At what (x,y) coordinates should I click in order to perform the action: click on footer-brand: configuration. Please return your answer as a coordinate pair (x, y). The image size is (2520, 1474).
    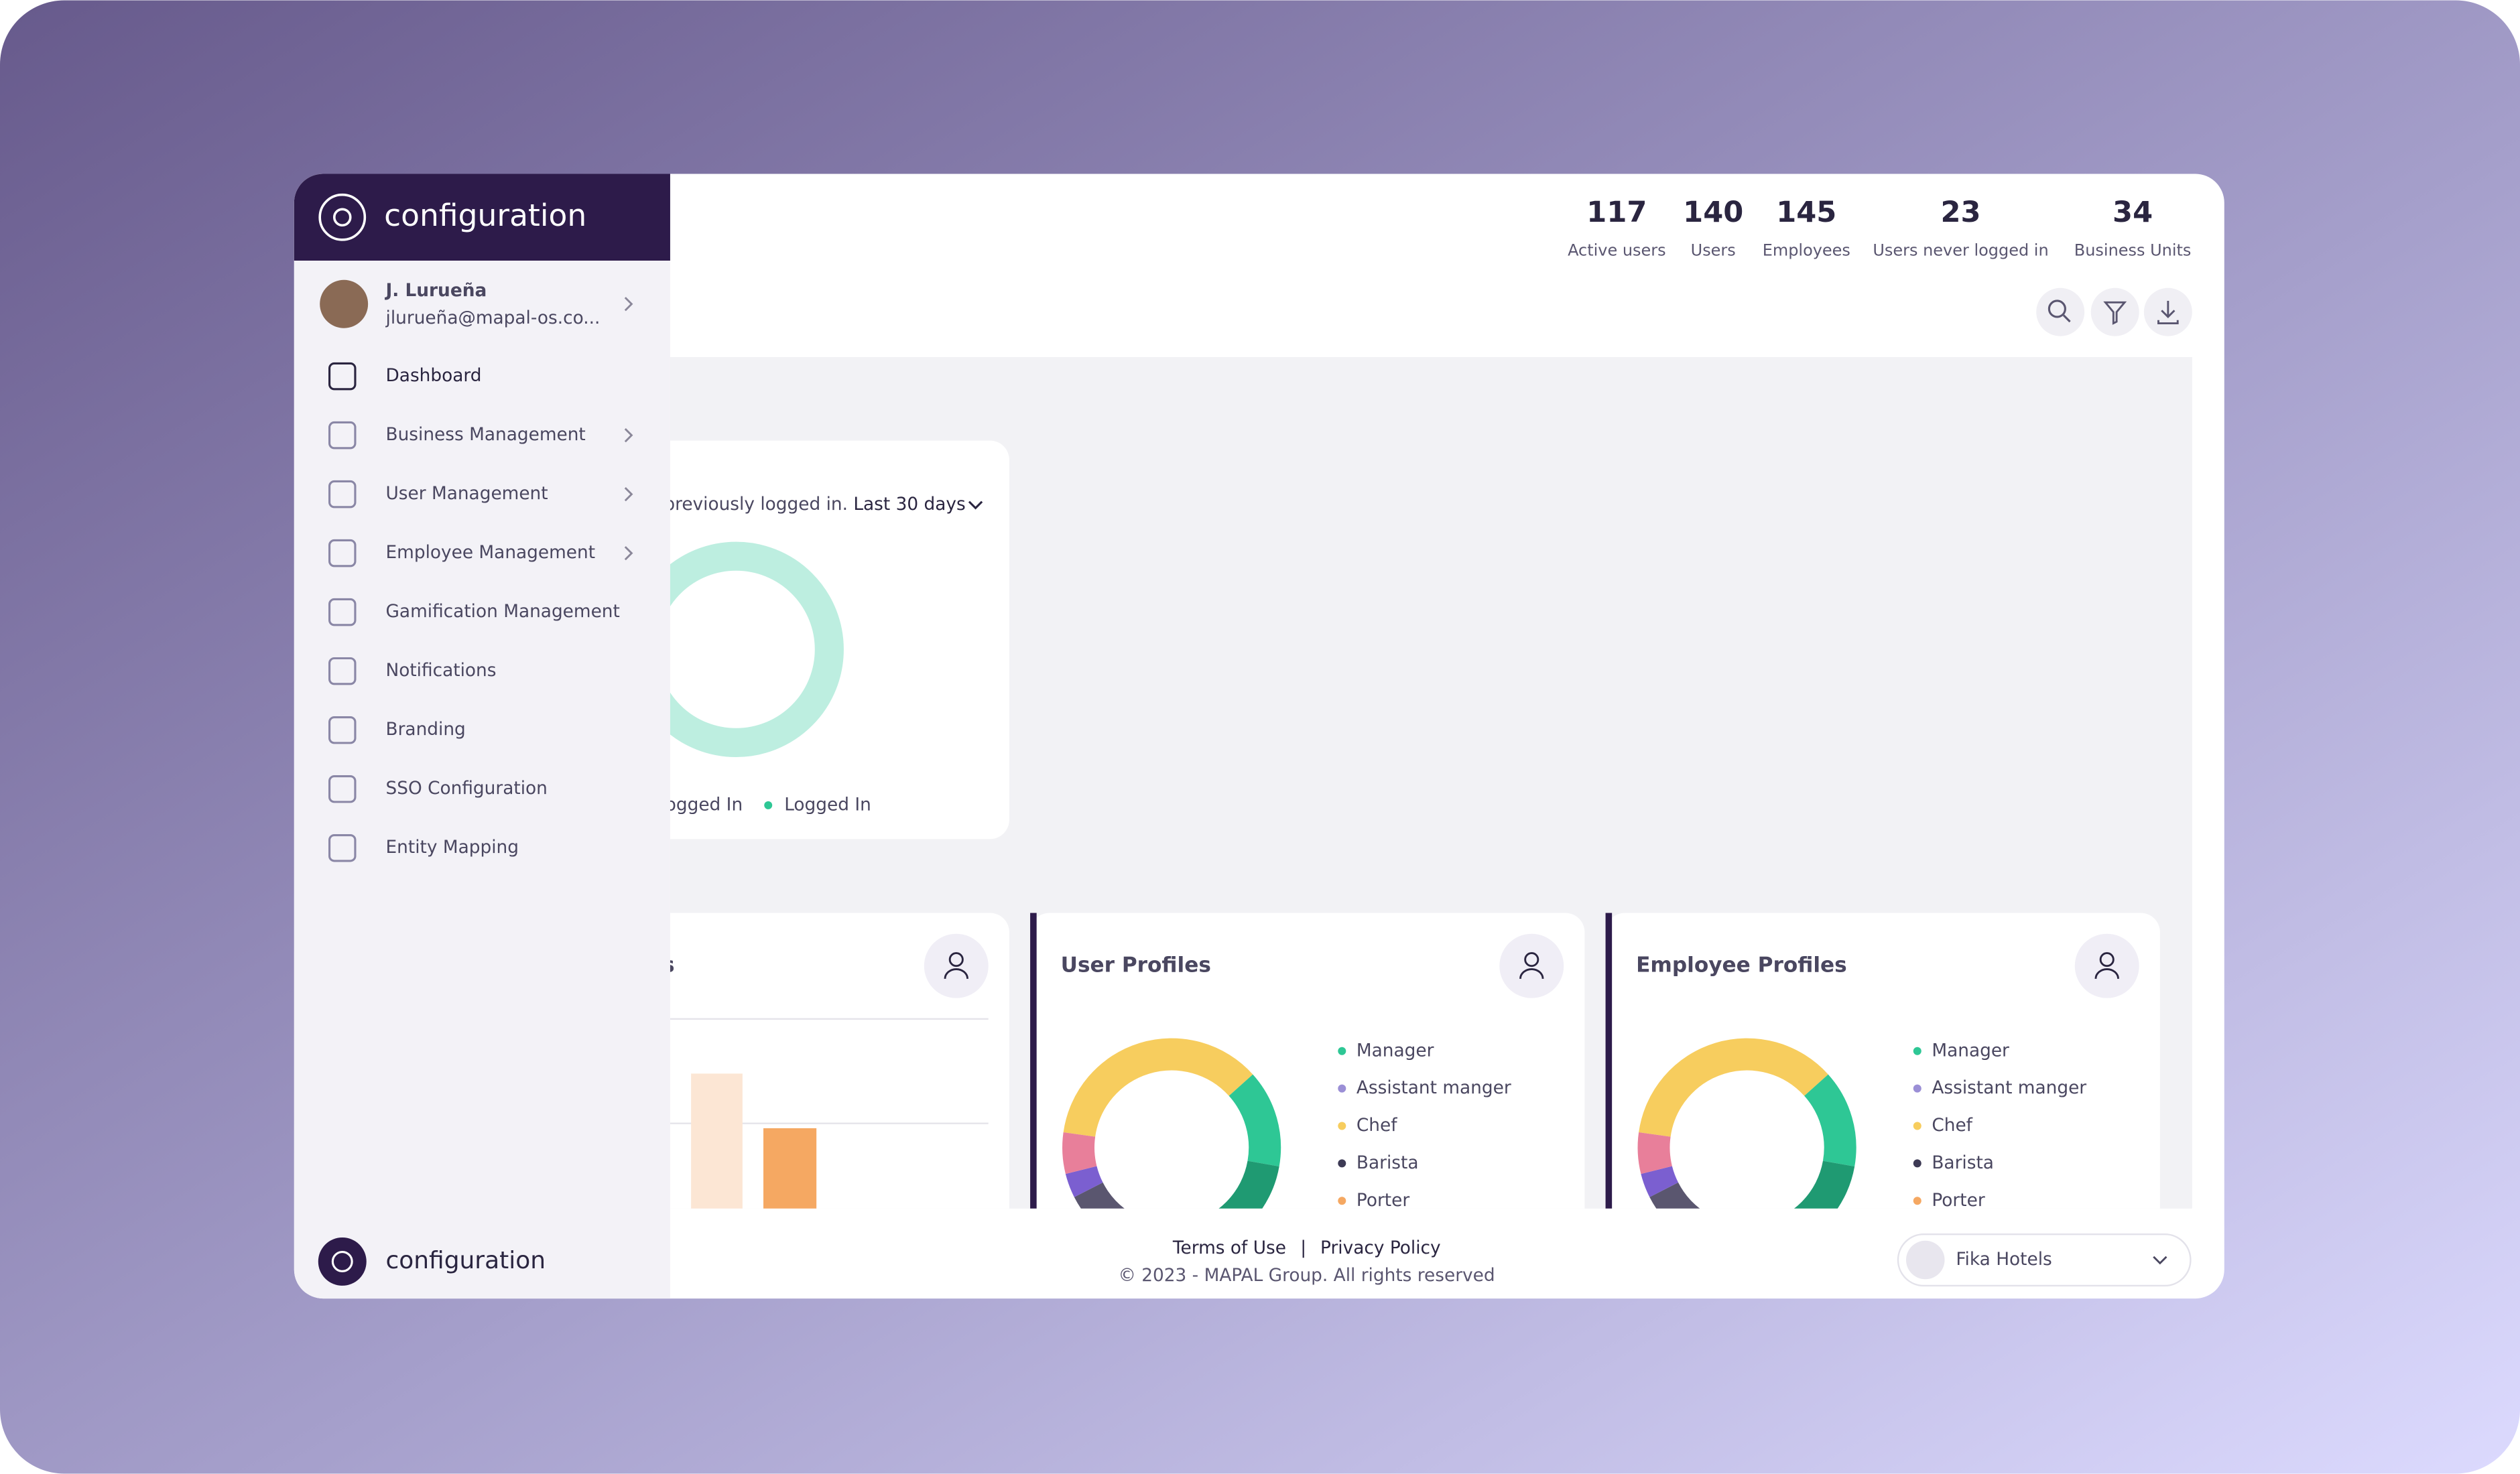
    Looking at the image, I should click on (466, 1261).